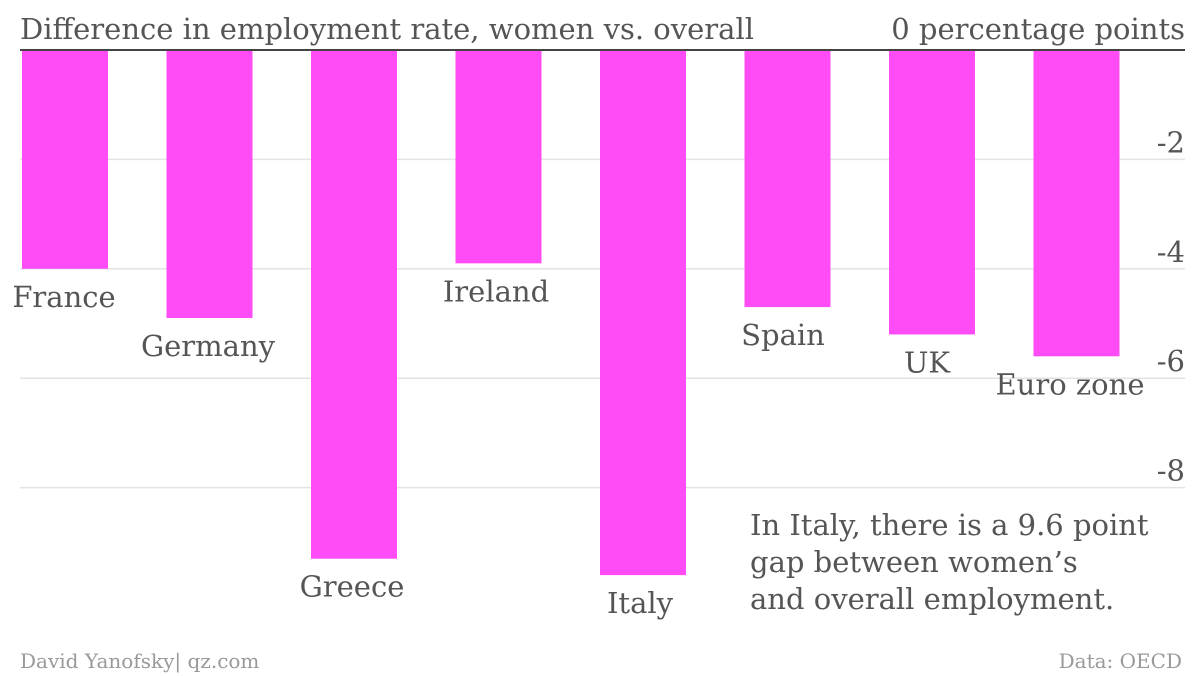  Describe the element at coordinates (65, 159) in the screenshot. I see `bar-france` at that location.